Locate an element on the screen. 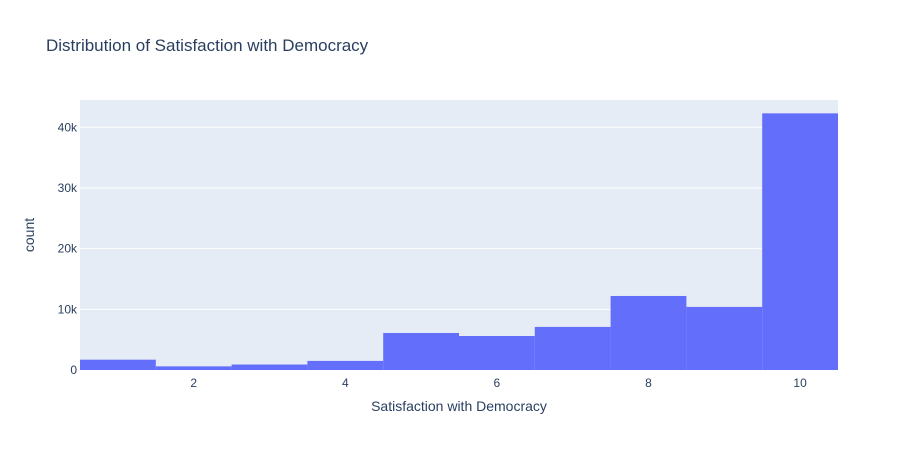  y-axis-ticks: 0 10k 20k 30k 40k is located at coordinates (68, 248).